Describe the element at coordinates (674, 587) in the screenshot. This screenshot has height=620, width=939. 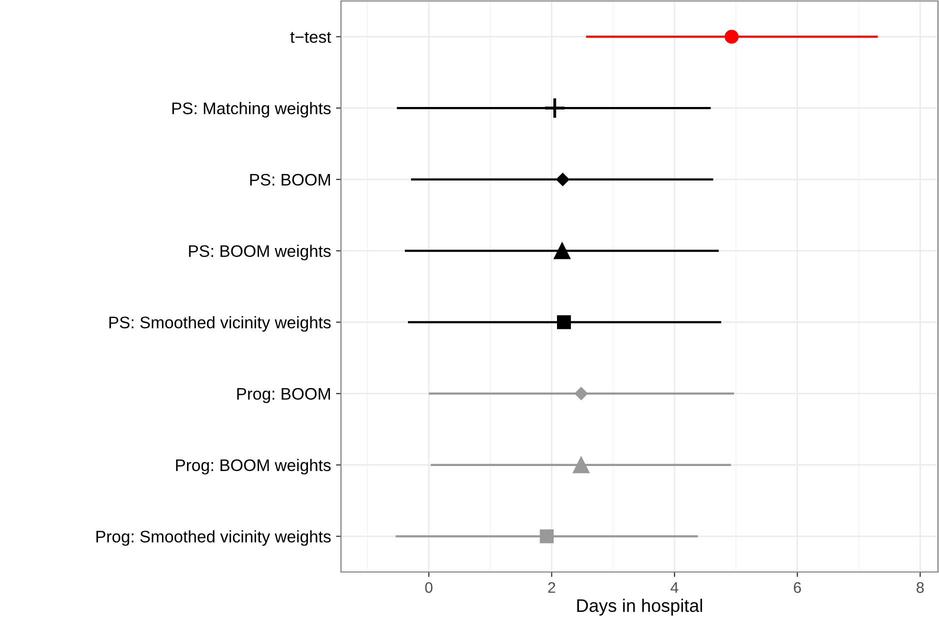
I see `x-tick-label: 4` at that location.